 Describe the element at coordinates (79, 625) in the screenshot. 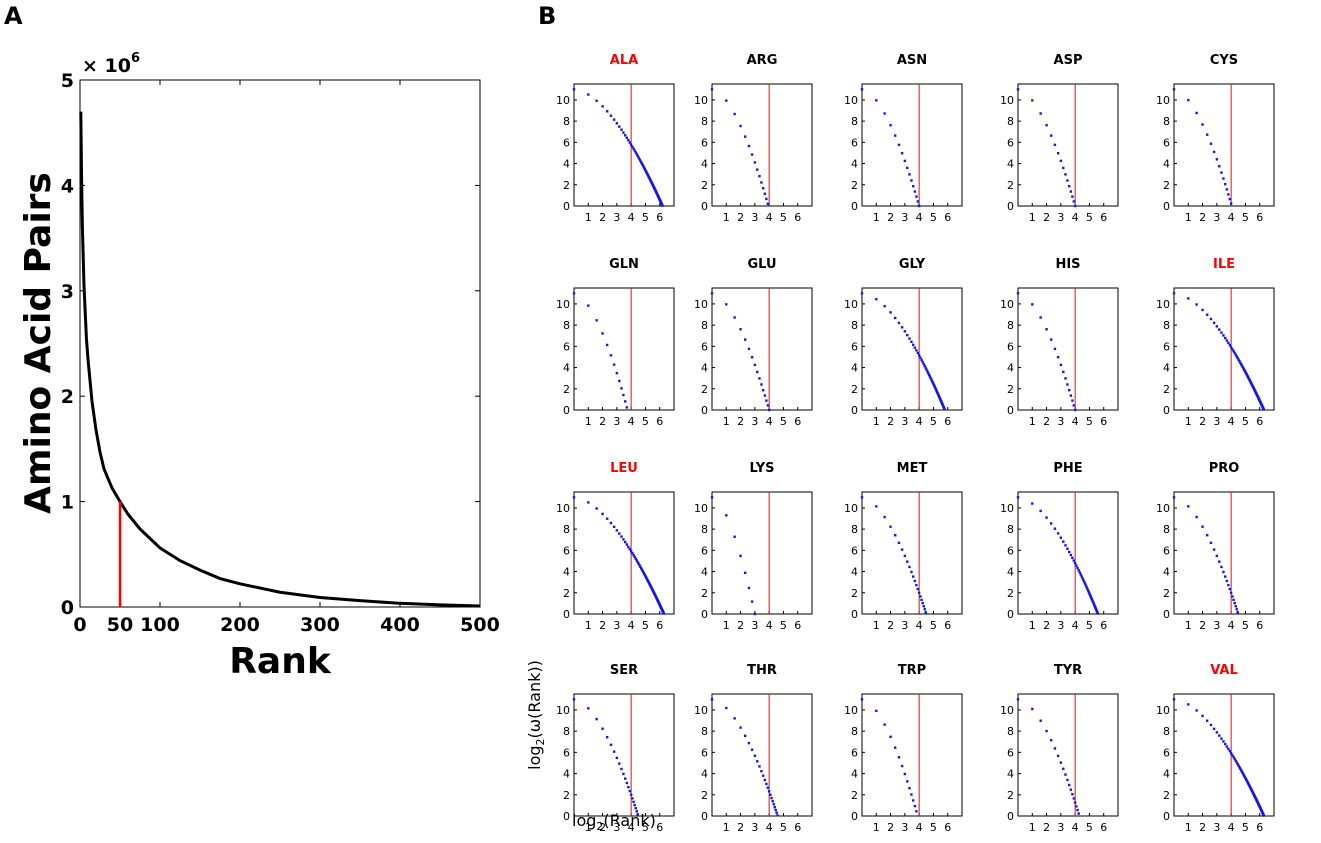

I see `x-tick-label: 0` at that location.